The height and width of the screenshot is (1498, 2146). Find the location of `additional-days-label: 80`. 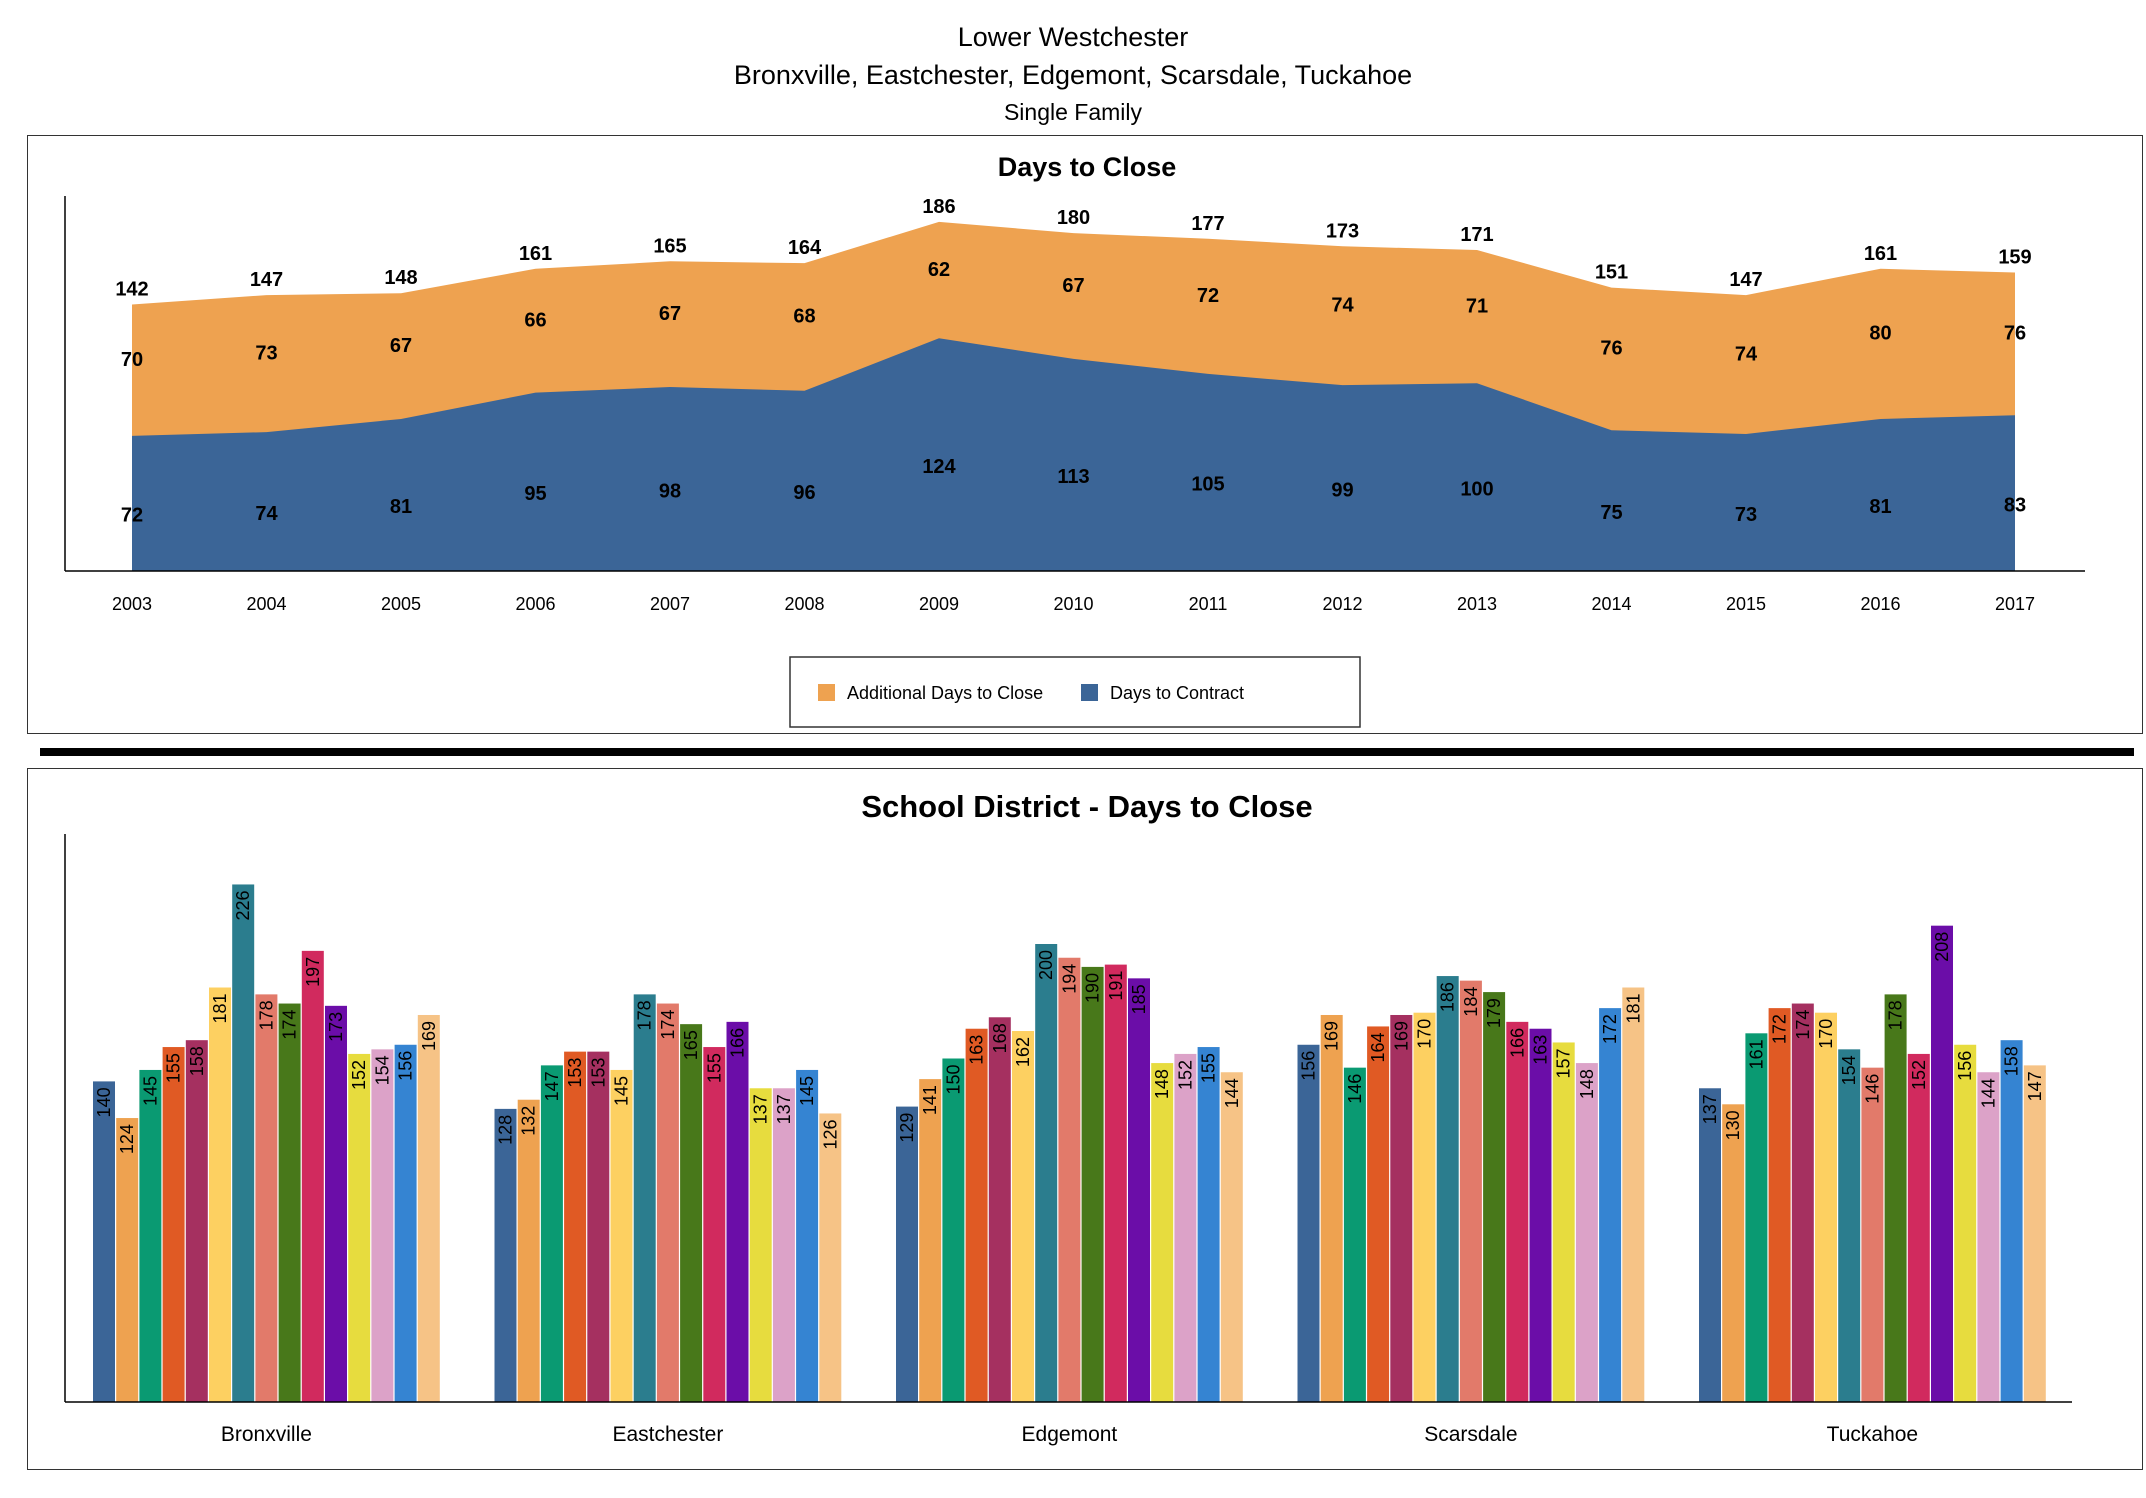

additional-days-label: 80 is located at coordinates (1880, 334).